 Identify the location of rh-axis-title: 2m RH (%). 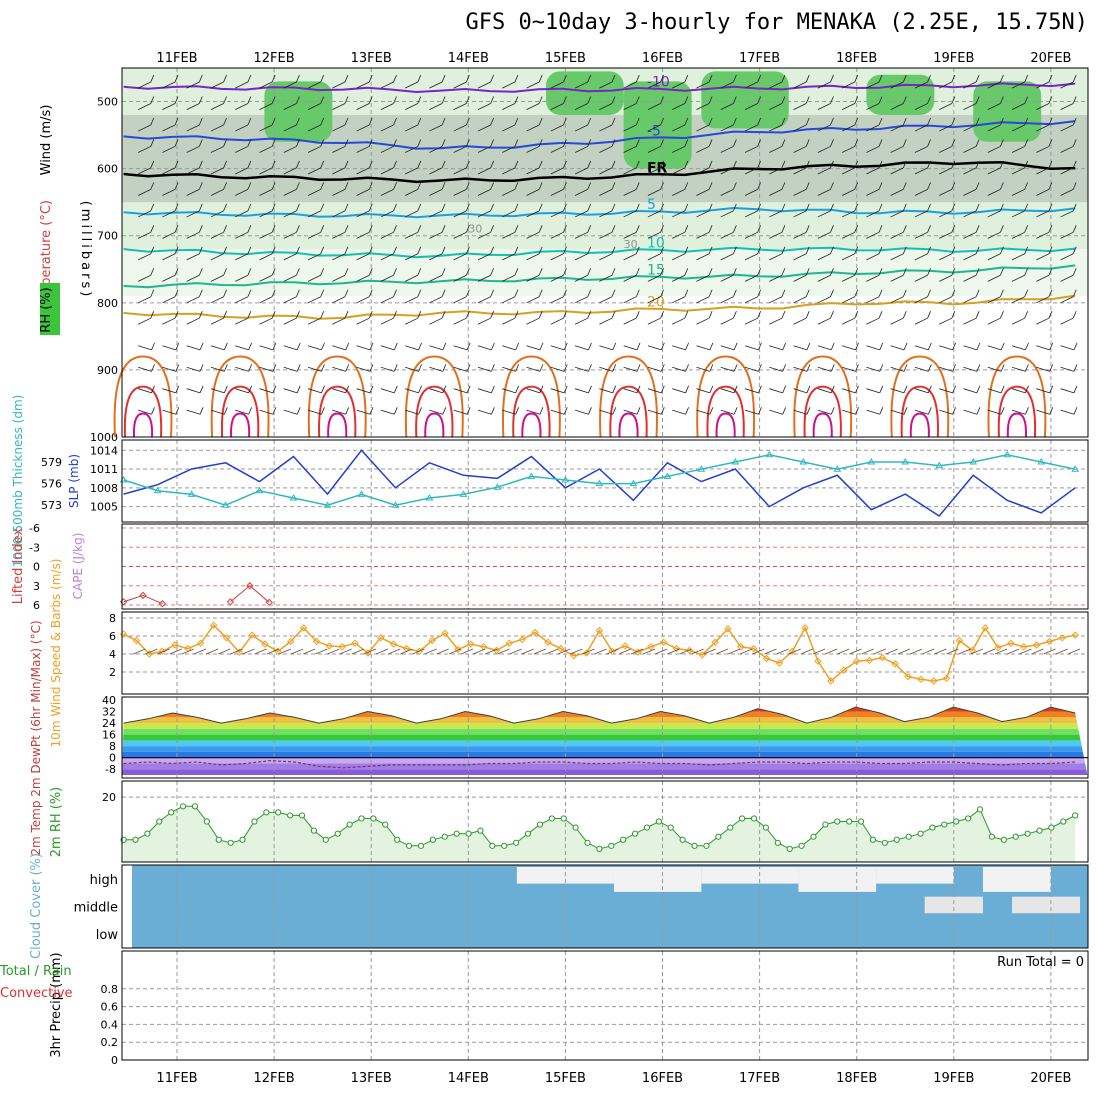
(56, 822).